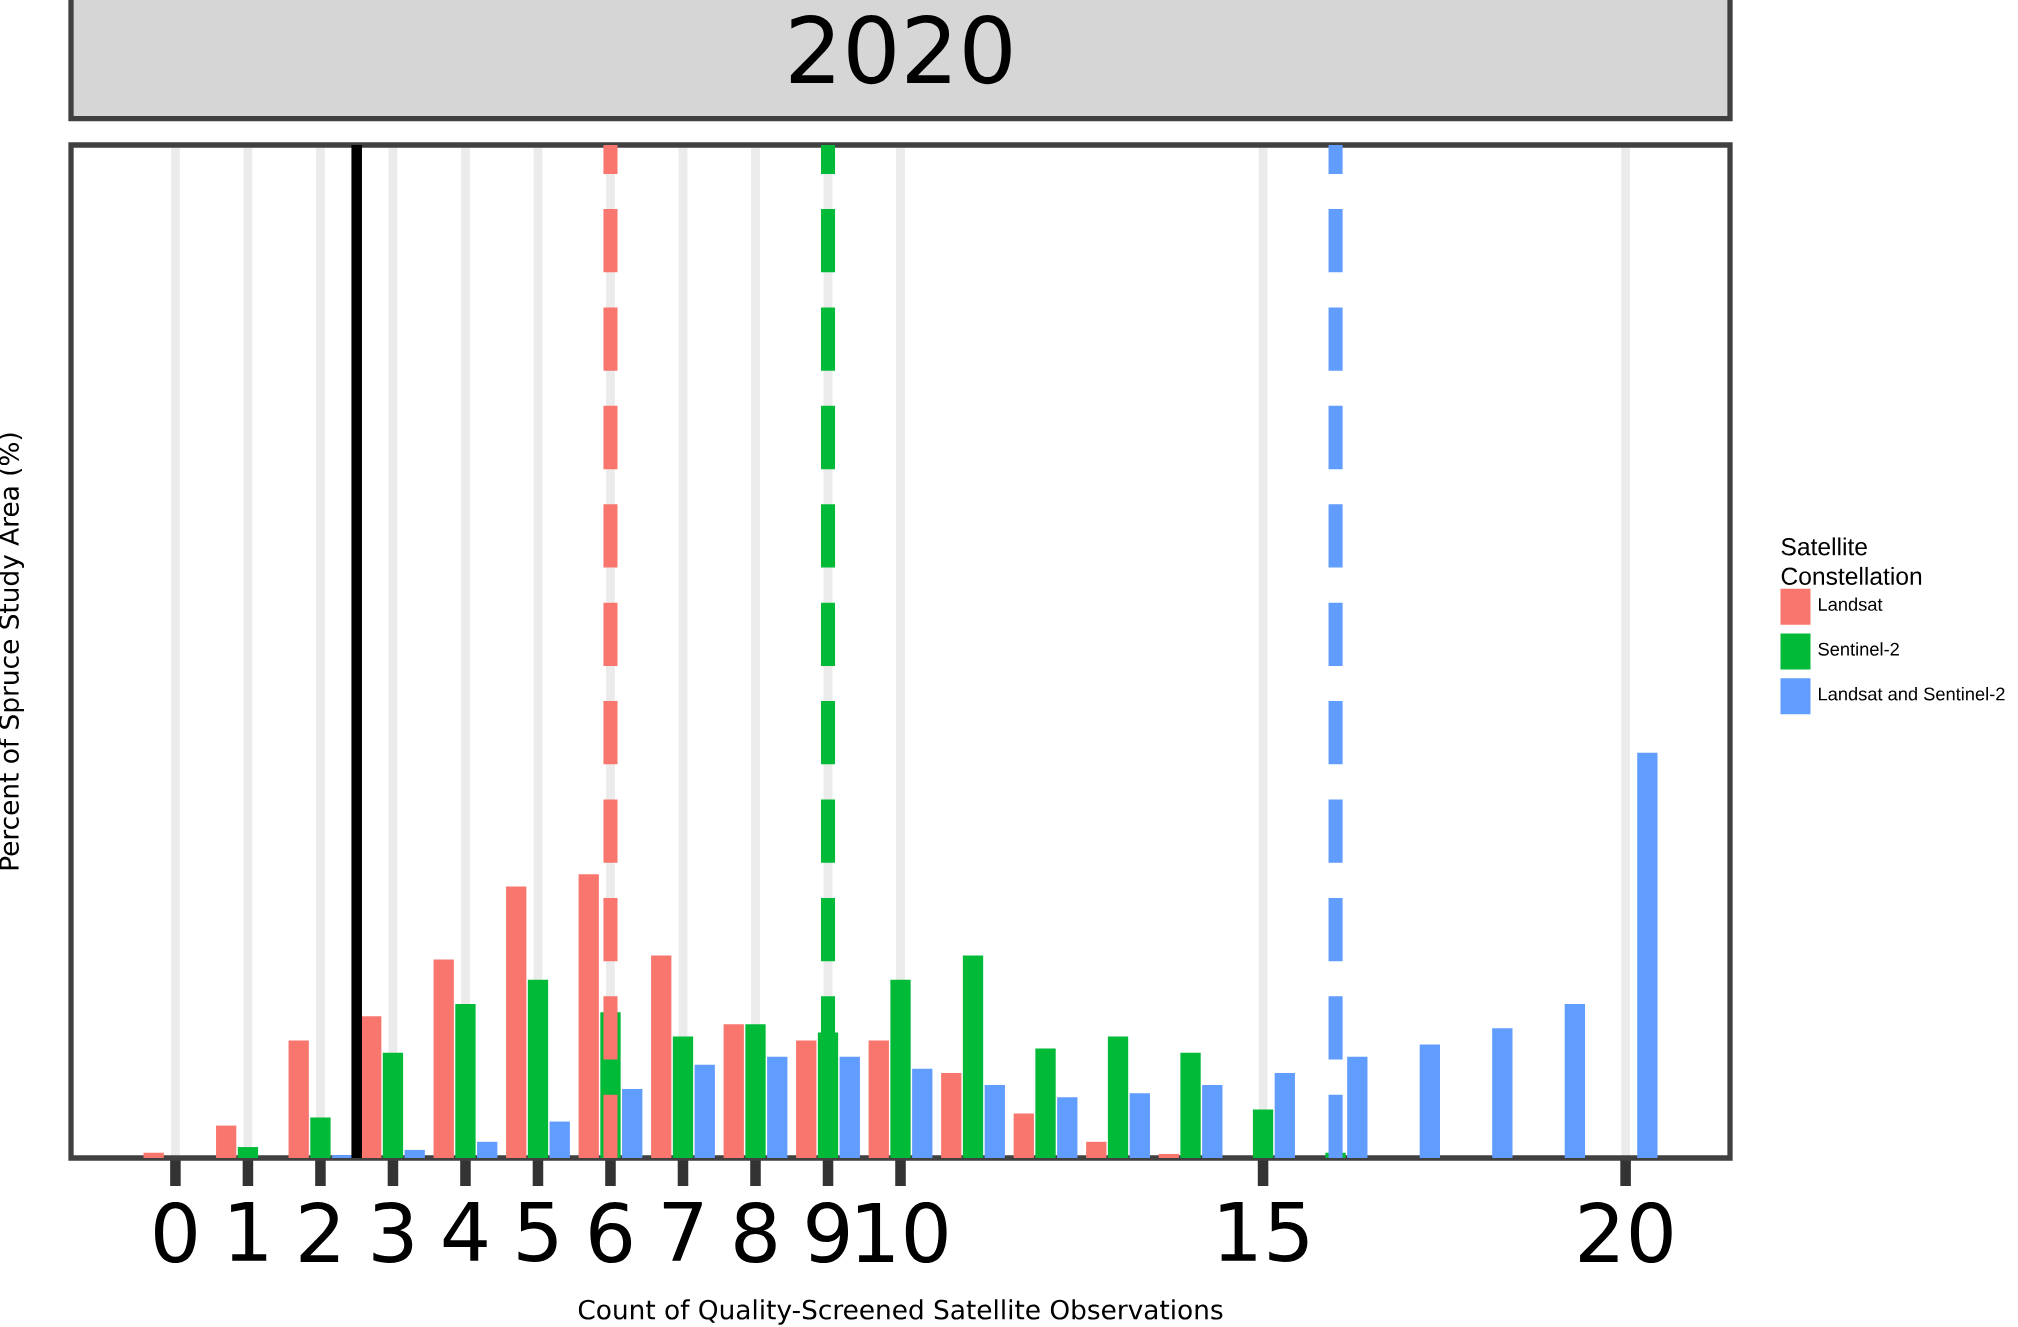  What do you see at coordinates (393, 1232) in the screenshot?
I see `x-tick-label: 3` at bounding box center [393, 1232].